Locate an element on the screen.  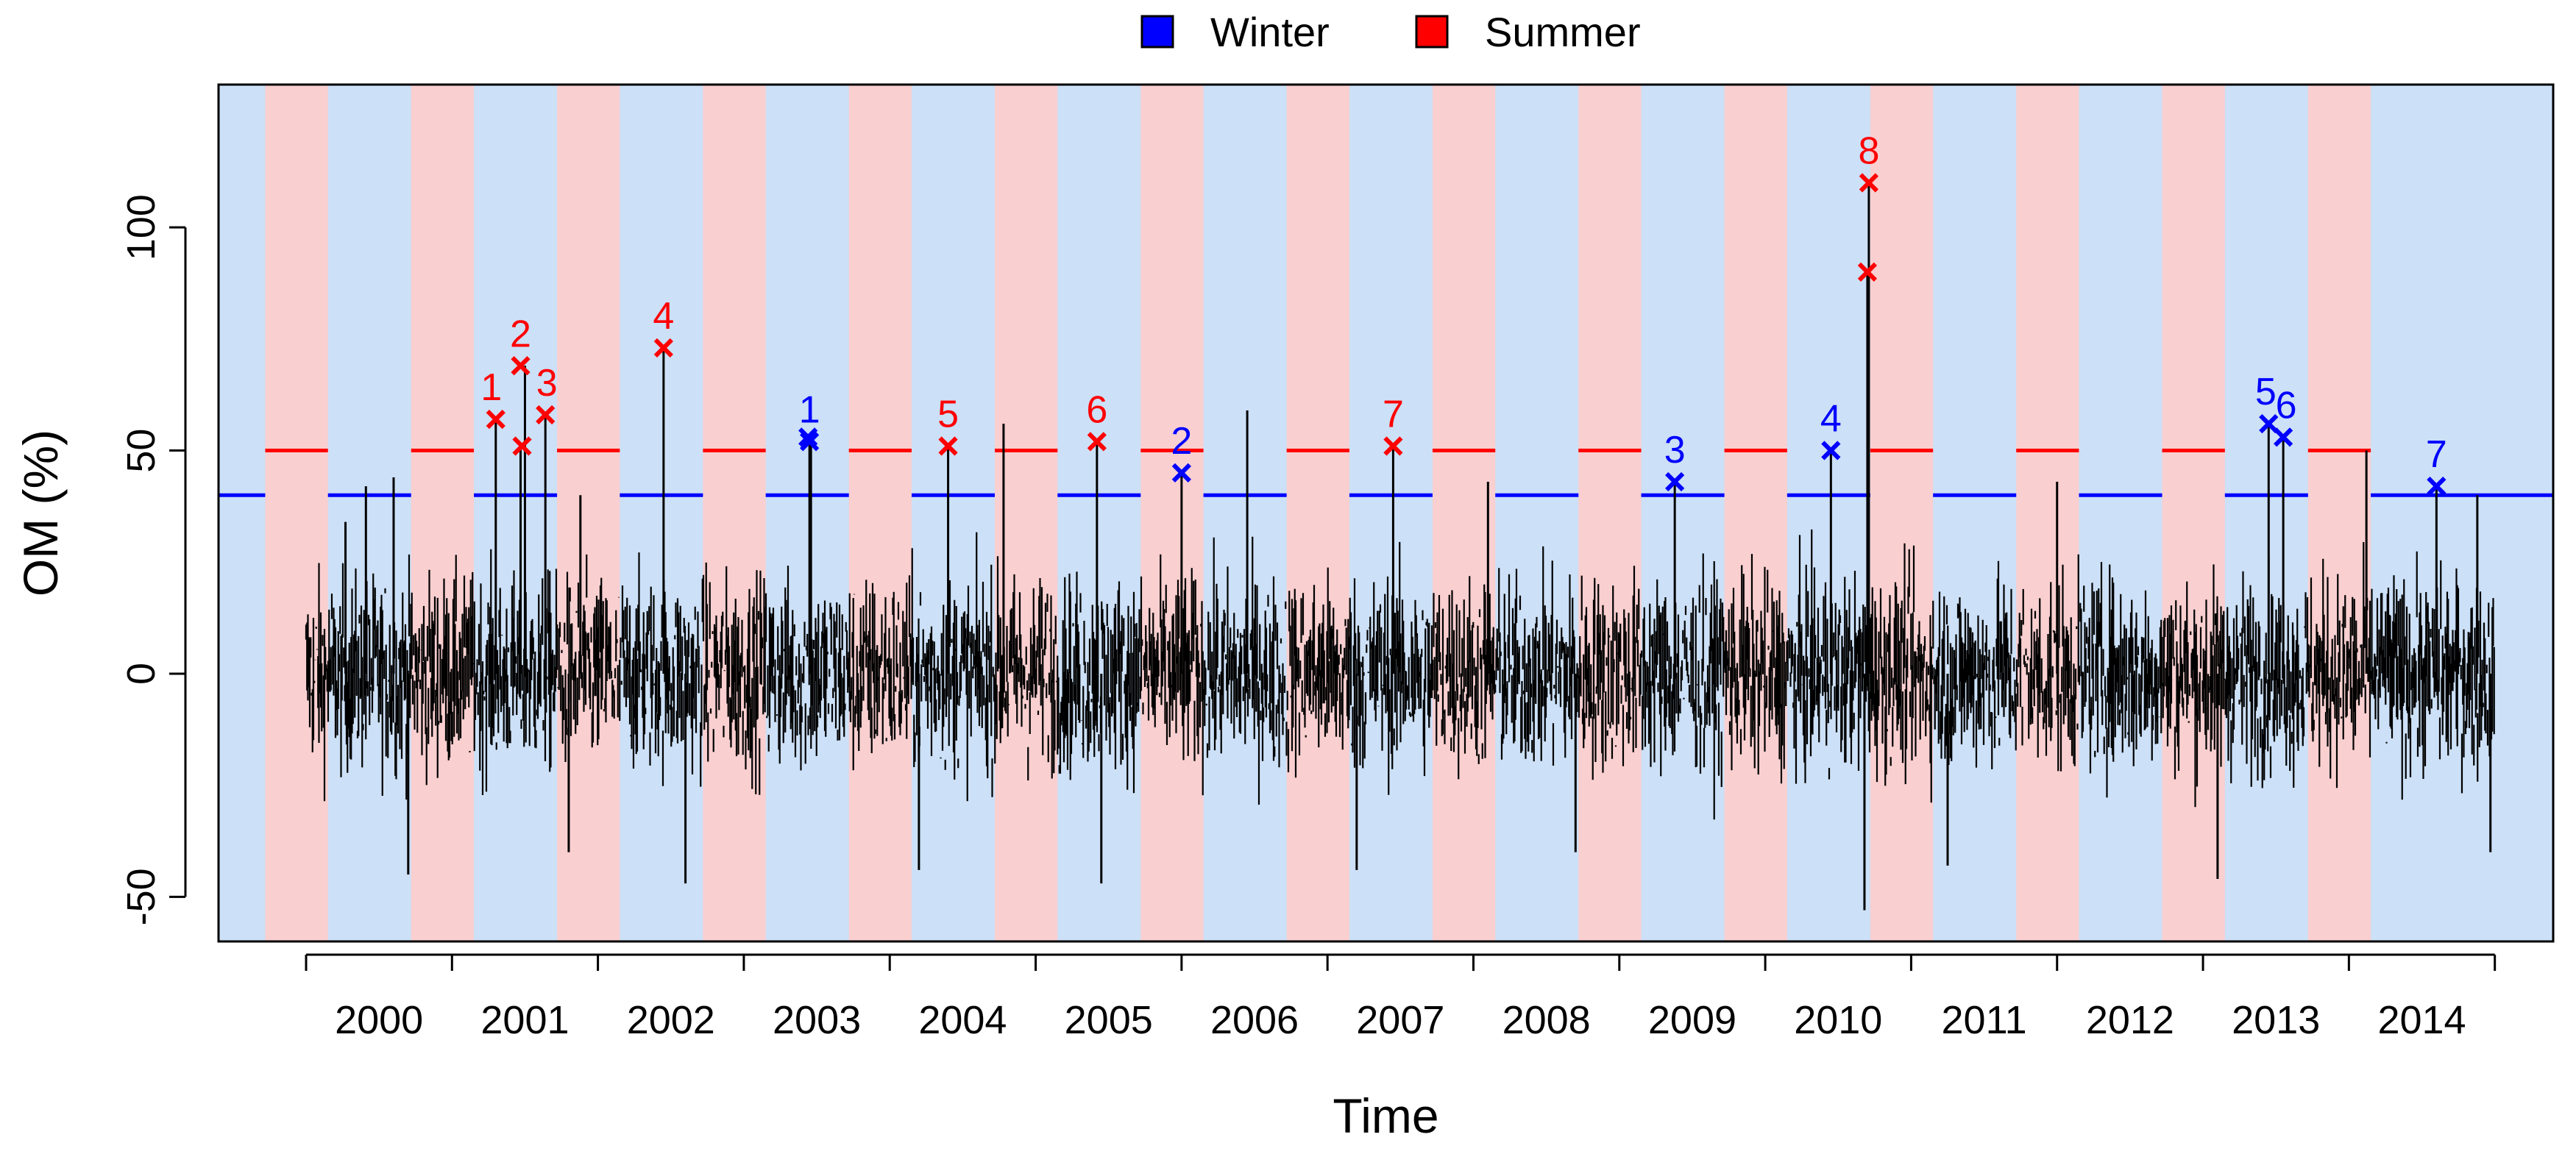
x-tick-label-2004: 2004 is located at coordinates (962, 1020).